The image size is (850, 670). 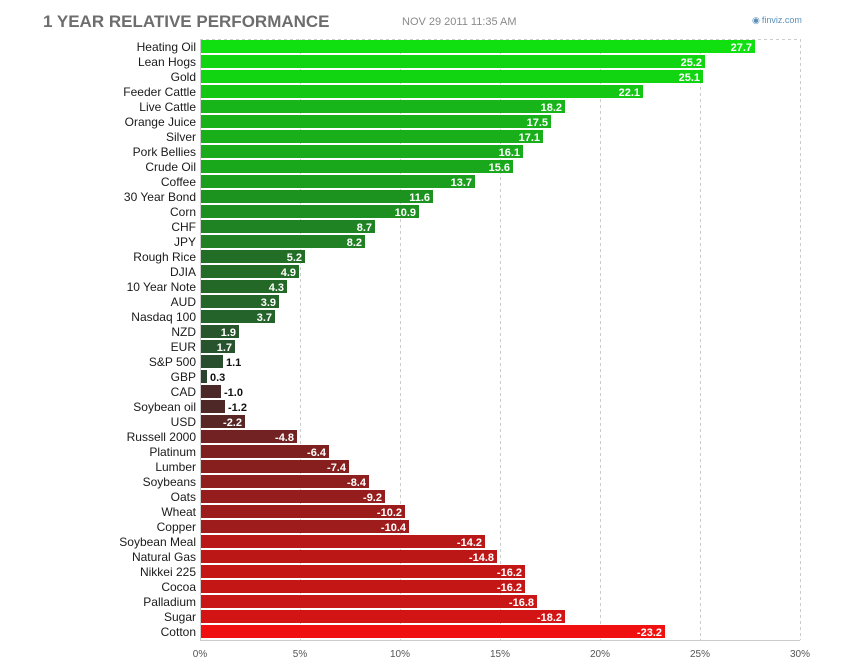 I want to click on value-label-27: -6.4, so click(x=317, y=453).